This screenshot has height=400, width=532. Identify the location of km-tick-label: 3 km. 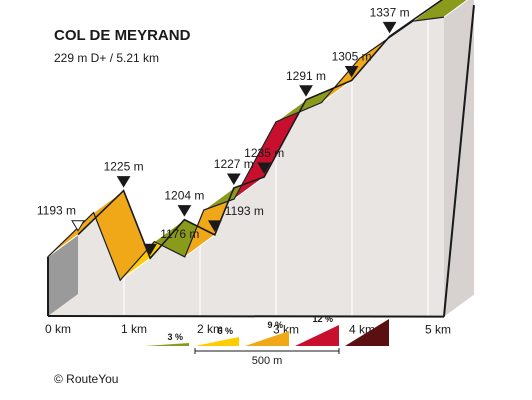
(286, 329).